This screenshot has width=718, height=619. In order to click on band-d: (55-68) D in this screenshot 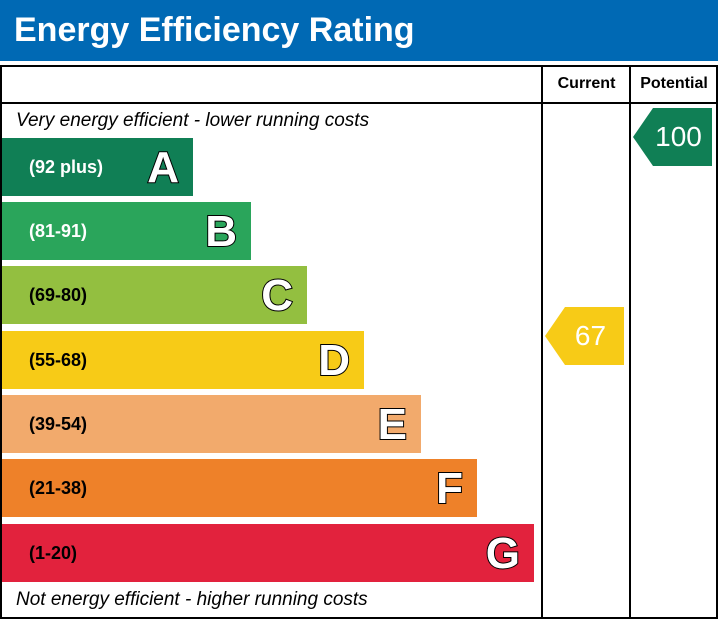, I will do `click(183, 360)`.